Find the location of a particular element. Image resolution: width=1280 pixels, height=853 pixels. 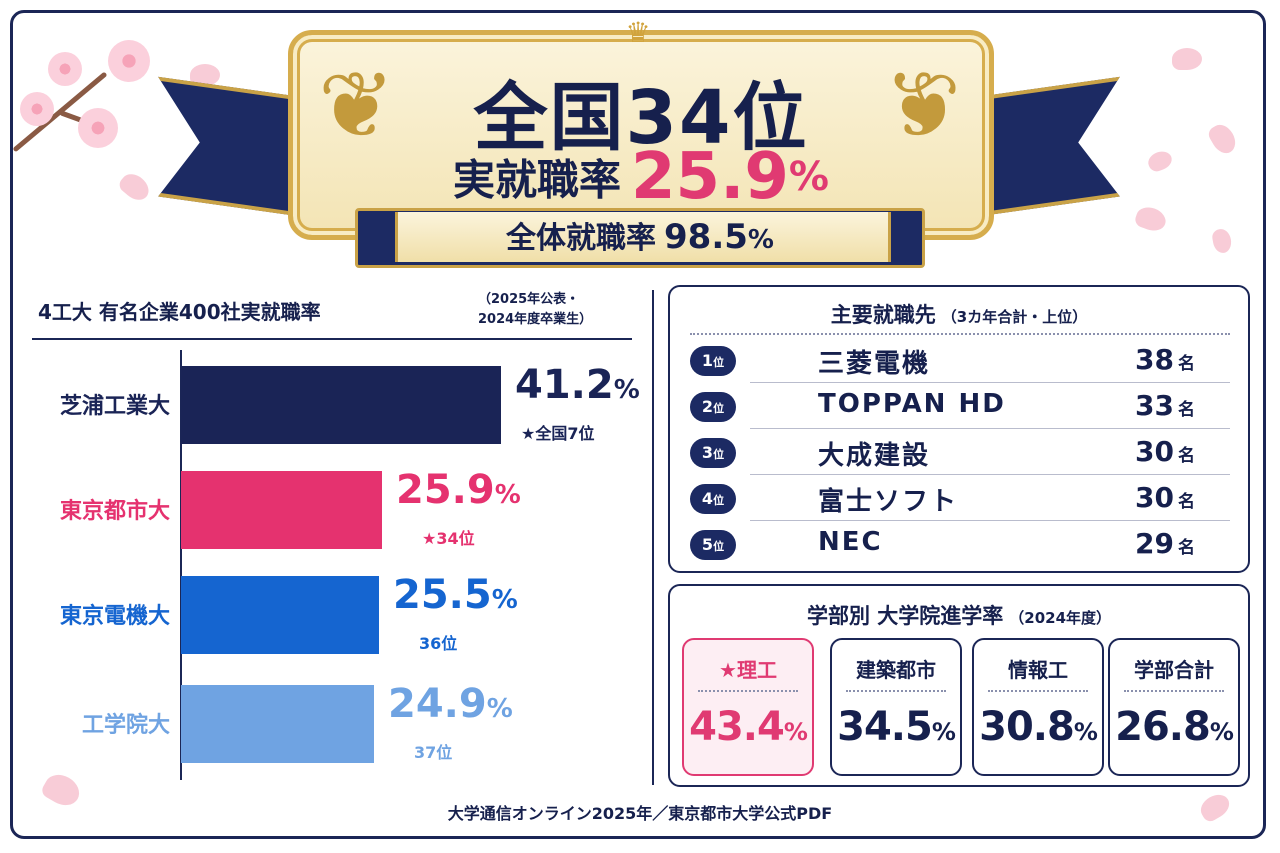

card-value: 26.8% is located at coordinates (1174, 727).